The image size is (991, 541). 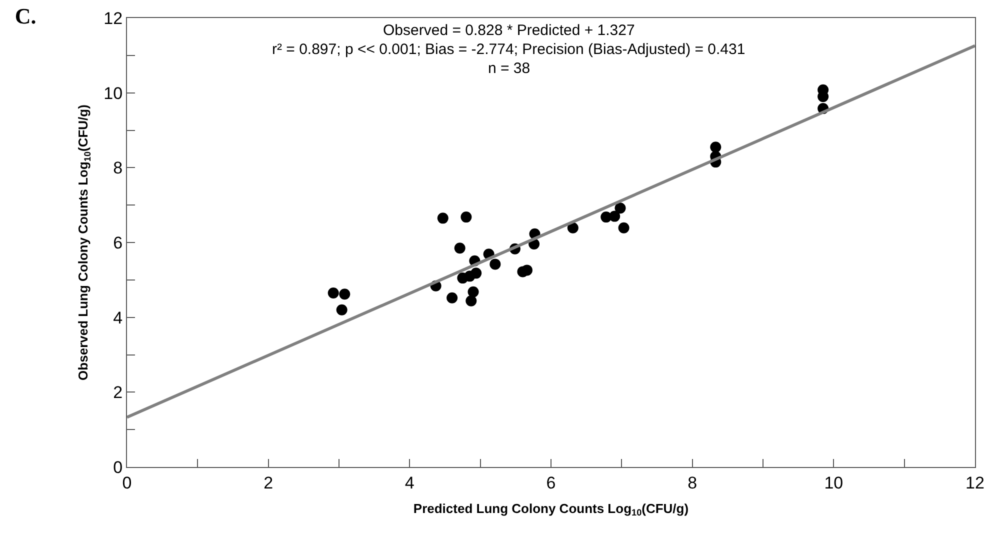 What do you see at coordinates (118, 168) in the screenshot?
I see `y-tick-label: 8` at bounding box center [118, 168].